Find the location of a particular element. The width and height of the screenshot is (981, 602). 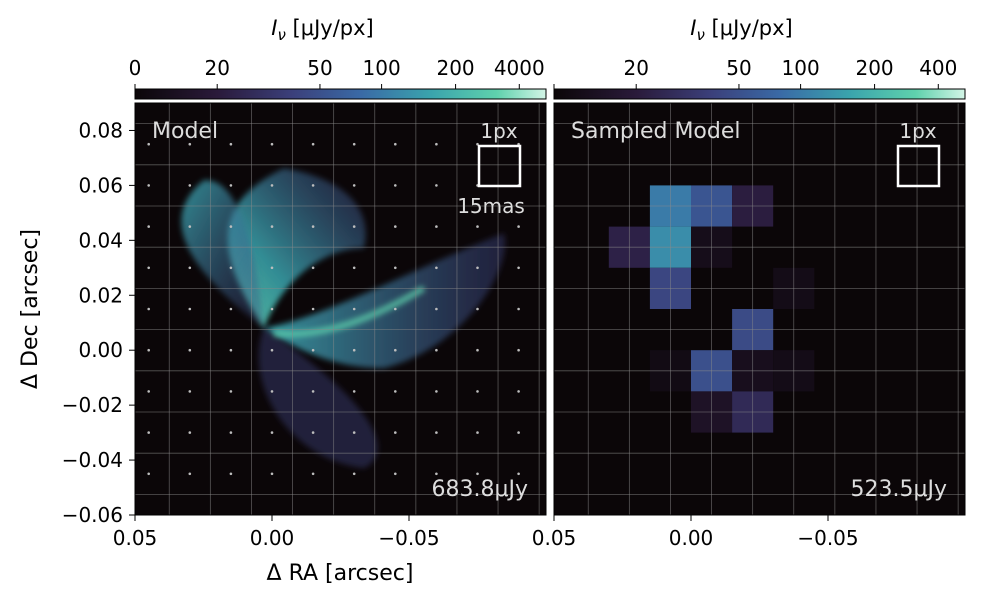

ytick-label-5: 0.04 is located at coordinates (100, 240).